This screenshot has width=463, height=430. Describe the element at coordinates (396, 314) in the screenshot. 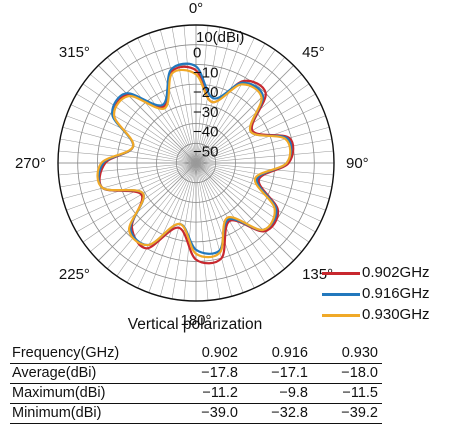

I see `legend-label-0930: 0.930GHz` at that location.